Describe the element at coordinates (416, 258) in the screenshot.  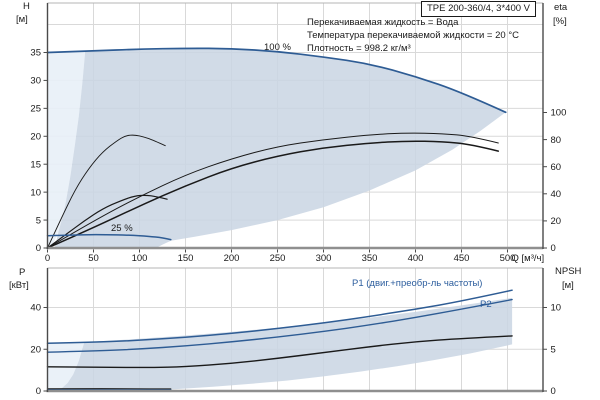
I see `svg-text: 400` at that location.